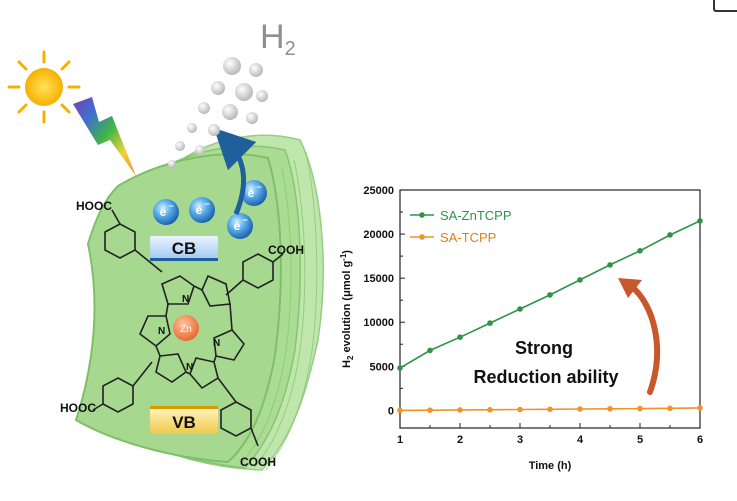 This screenshot has height=501, width=737. I want to click on electron-4: e −, so click(240, 226).